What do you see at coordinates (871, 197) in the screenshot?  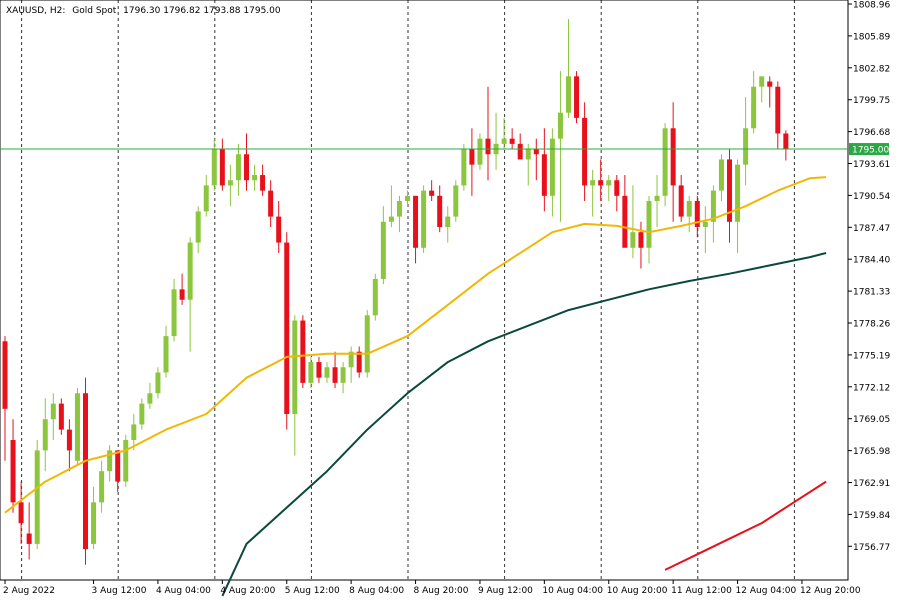 I see `y-tick-label: 1790.54` at bounding box center [871, 197].